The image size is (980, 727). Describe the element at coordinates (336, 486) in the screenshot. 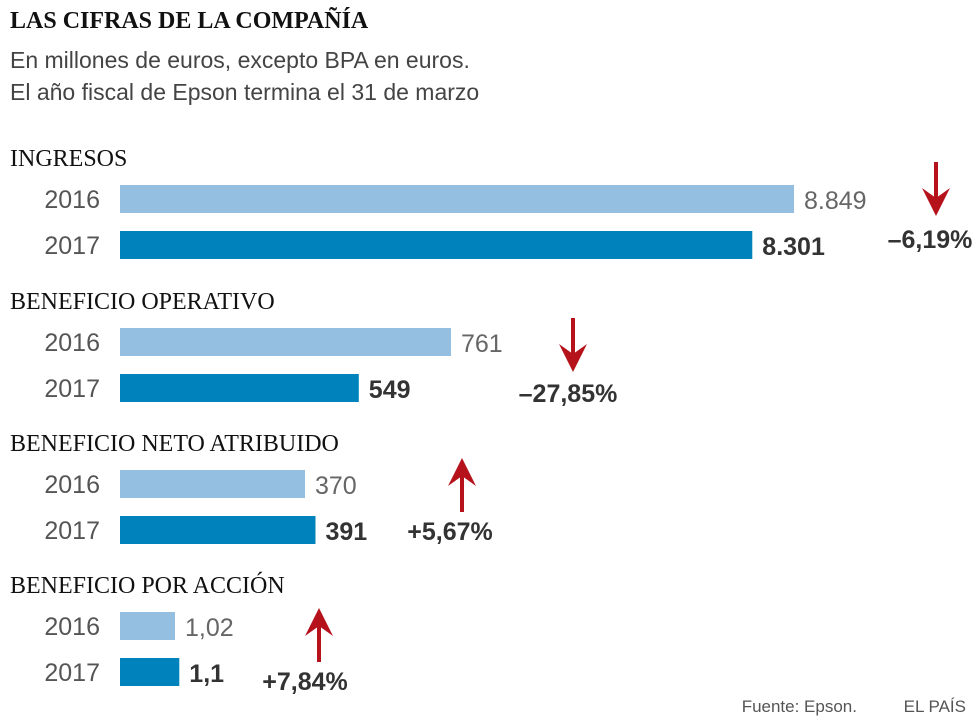

I see `value-label: 370` at that location.